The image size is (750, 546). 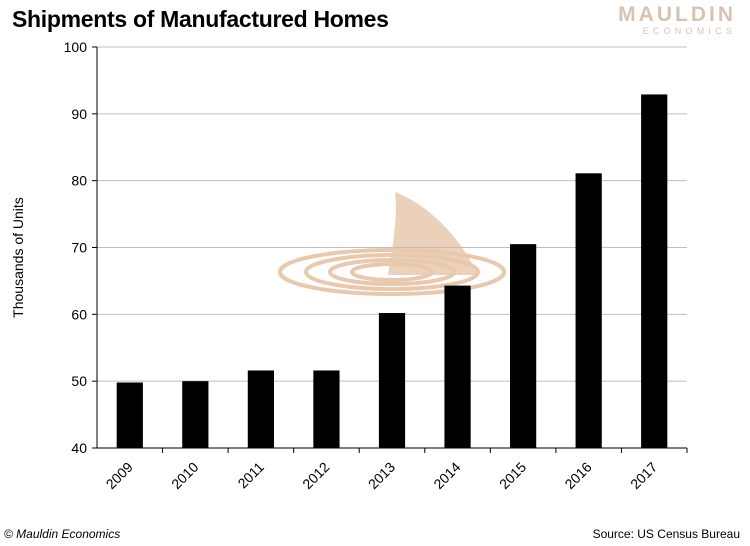 I want to click on y-tick-labels: 40 50 60 70 80 90 100, so click(x=76, y=247).